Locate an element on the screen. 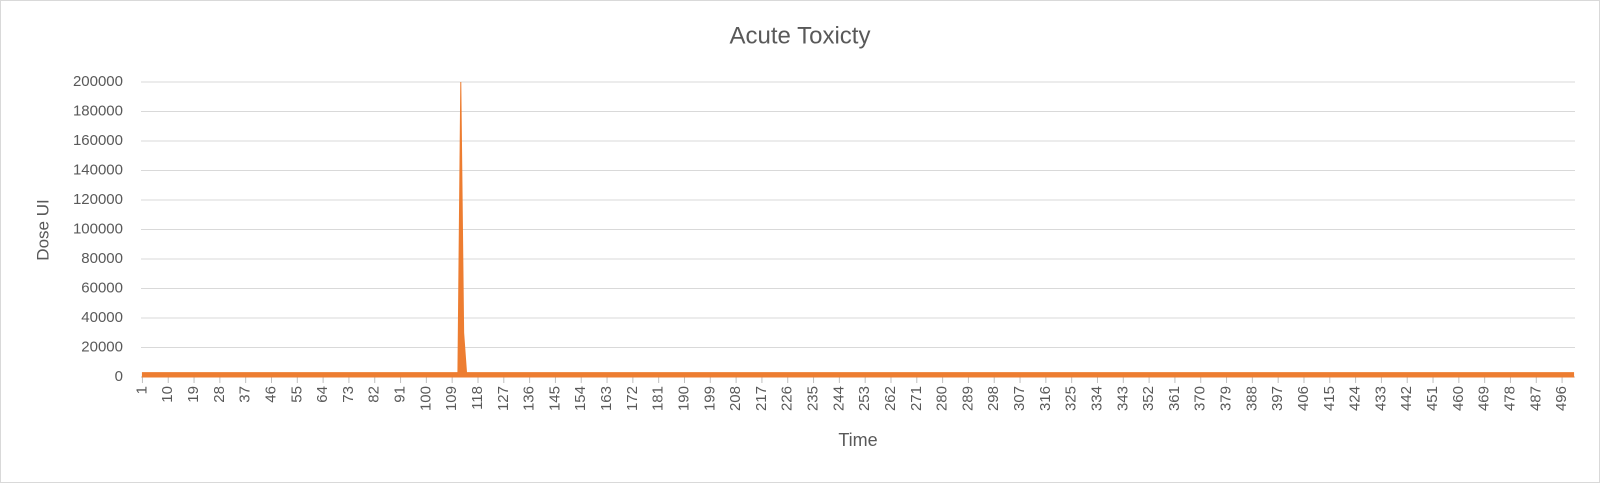  x-tick-label: 325 is located at coordinates (1071, 398).